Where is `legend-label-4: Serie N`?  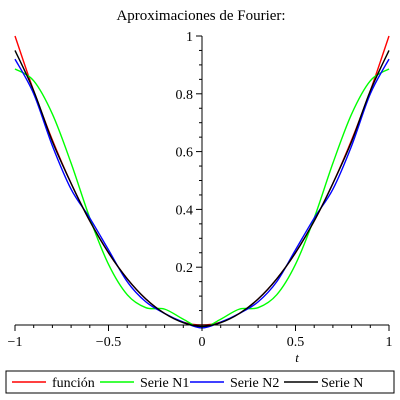 legend-label-4: Serie N is located at coordinates (342, 383).